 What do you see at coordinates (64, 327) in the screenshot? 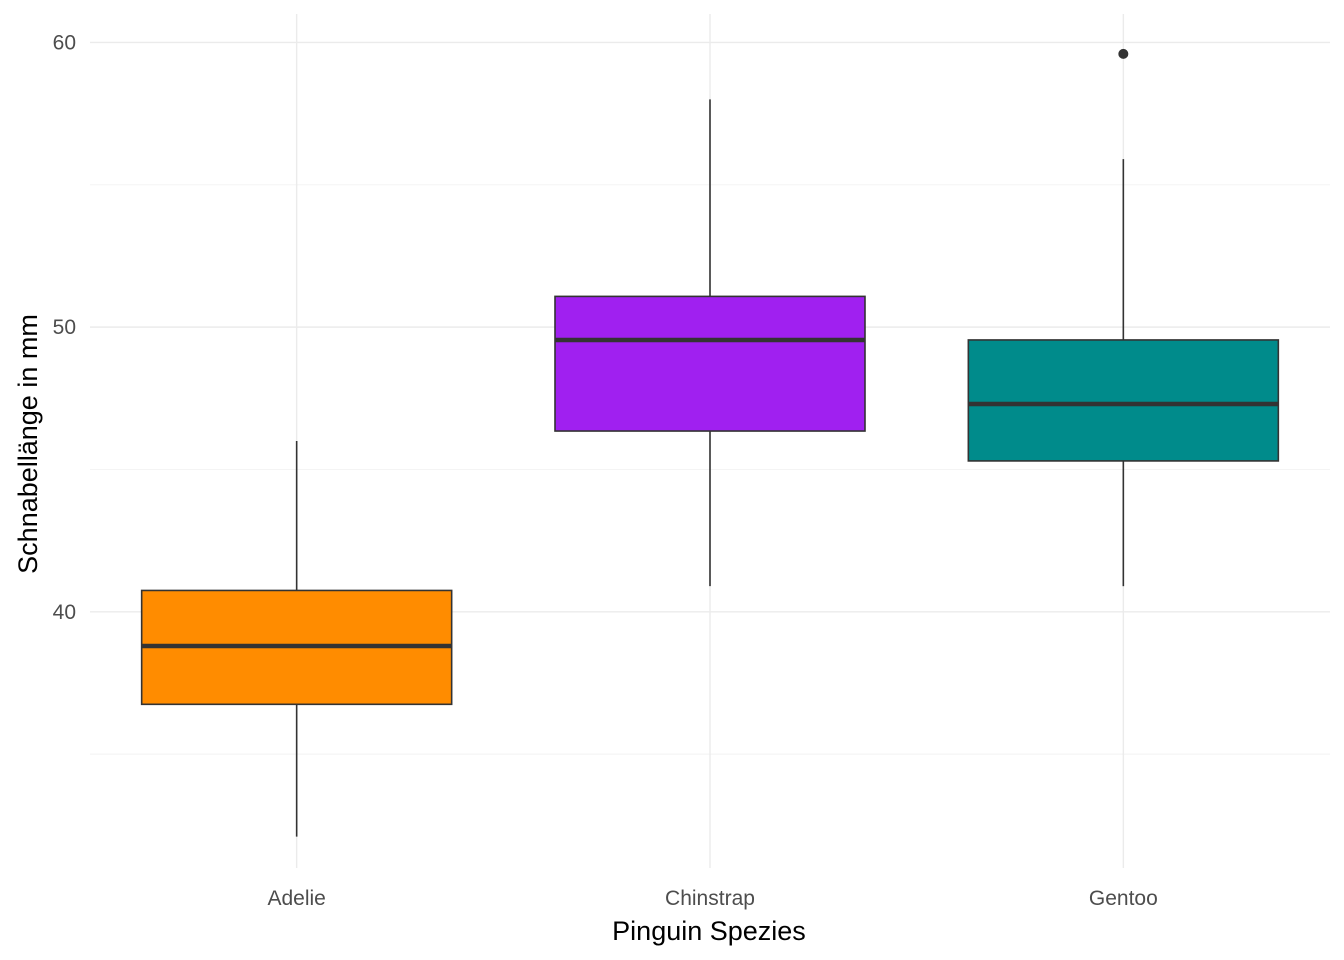
I see `y-tick-label-50: 50` at bounding box center [64, 327].